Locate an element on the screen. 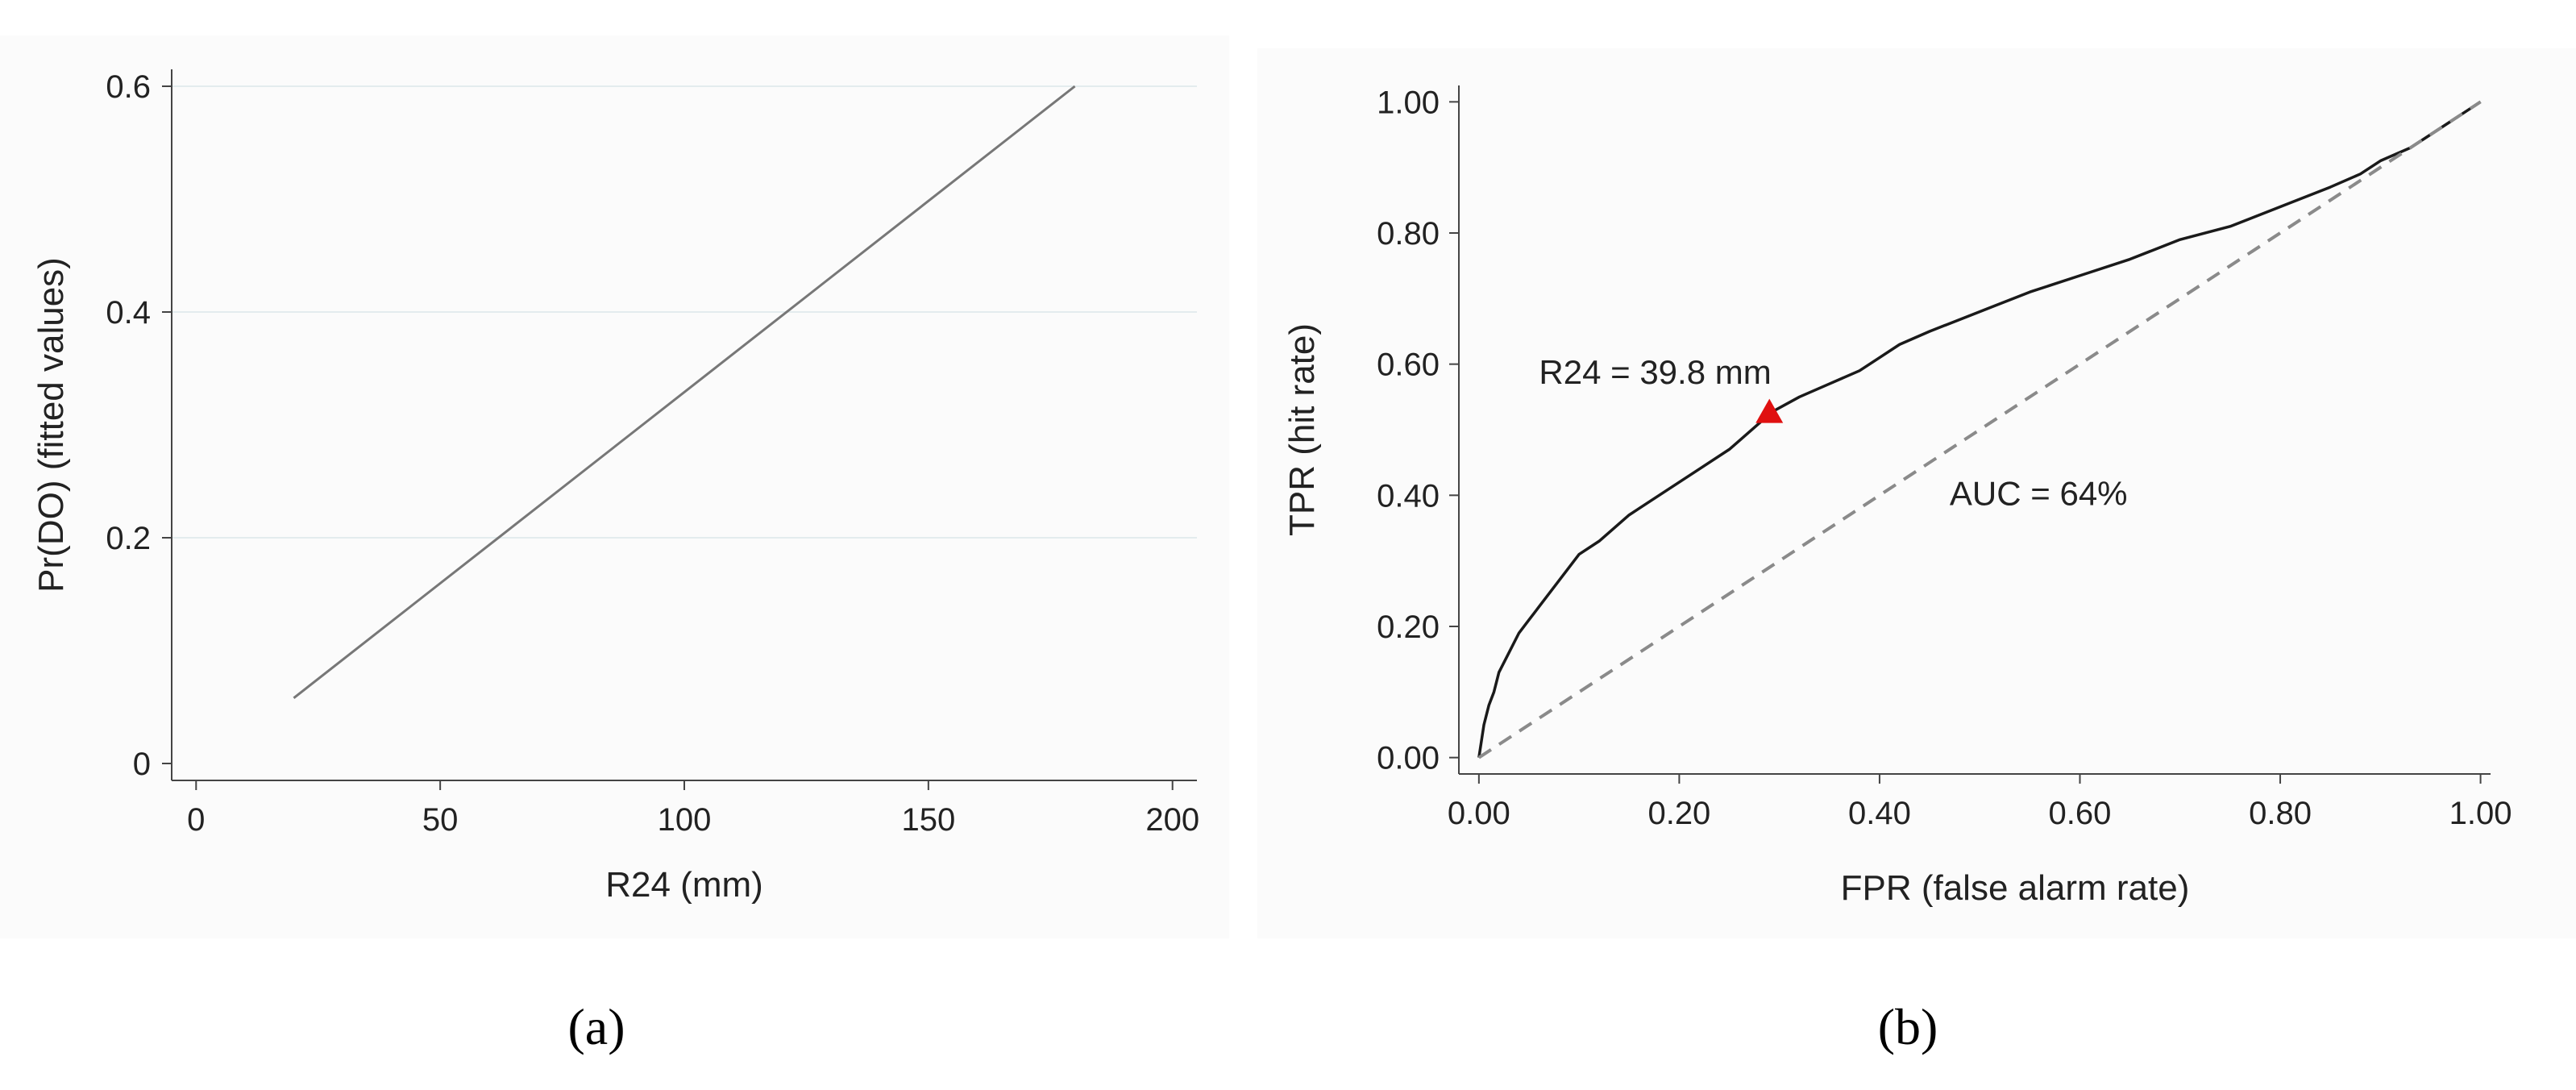  panel-b-y-tick-label: 1.00 is located at coordinates (1408, 102).